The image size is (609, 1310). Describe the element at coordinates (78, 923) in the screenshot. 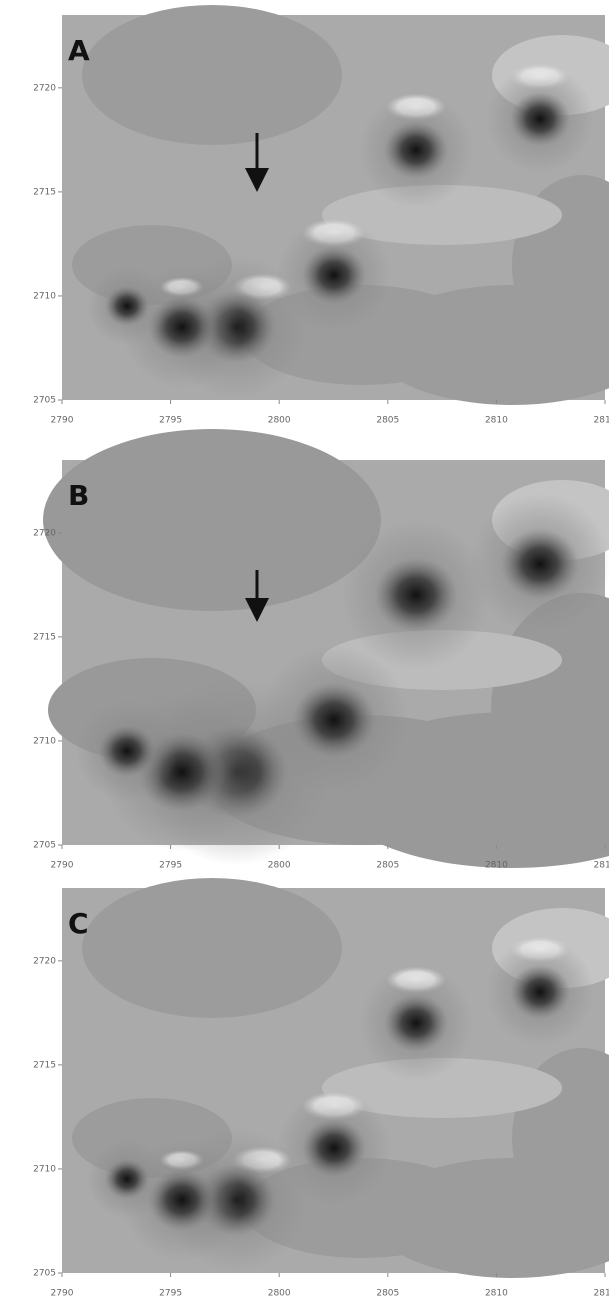

I see `panel-label: C` at that location.